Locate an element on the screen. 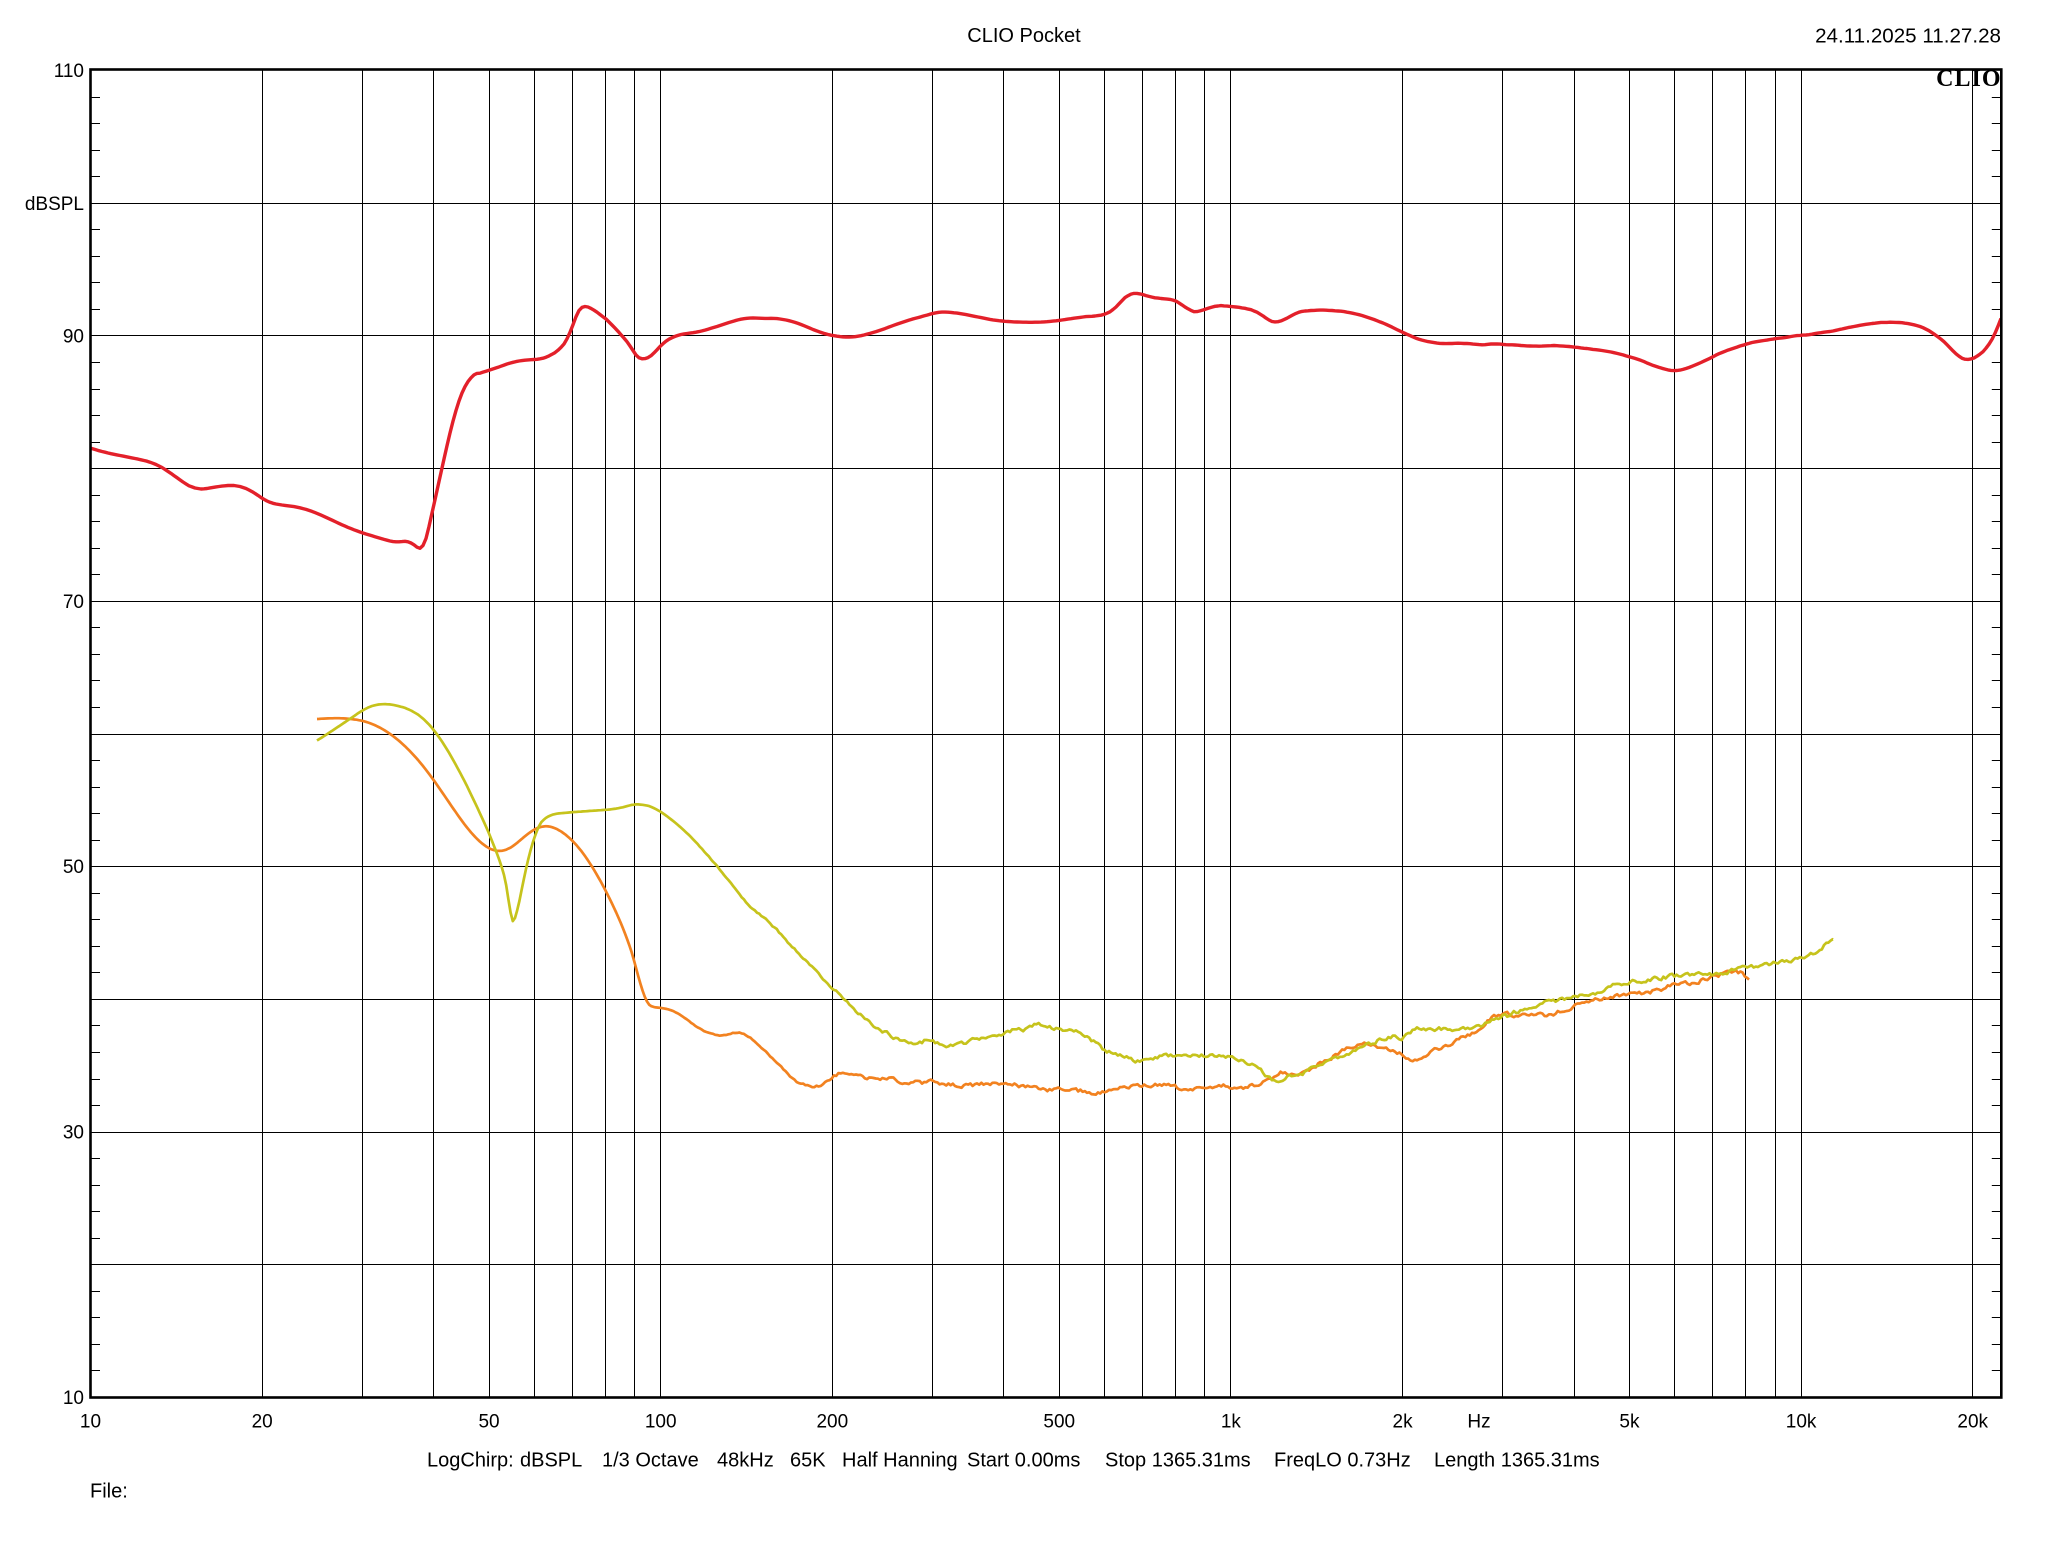 The height and width of the screenshot is (1541, 2048). svg-text: 24.11.2025 11.27.28 is located at coordinates (1908, 36).